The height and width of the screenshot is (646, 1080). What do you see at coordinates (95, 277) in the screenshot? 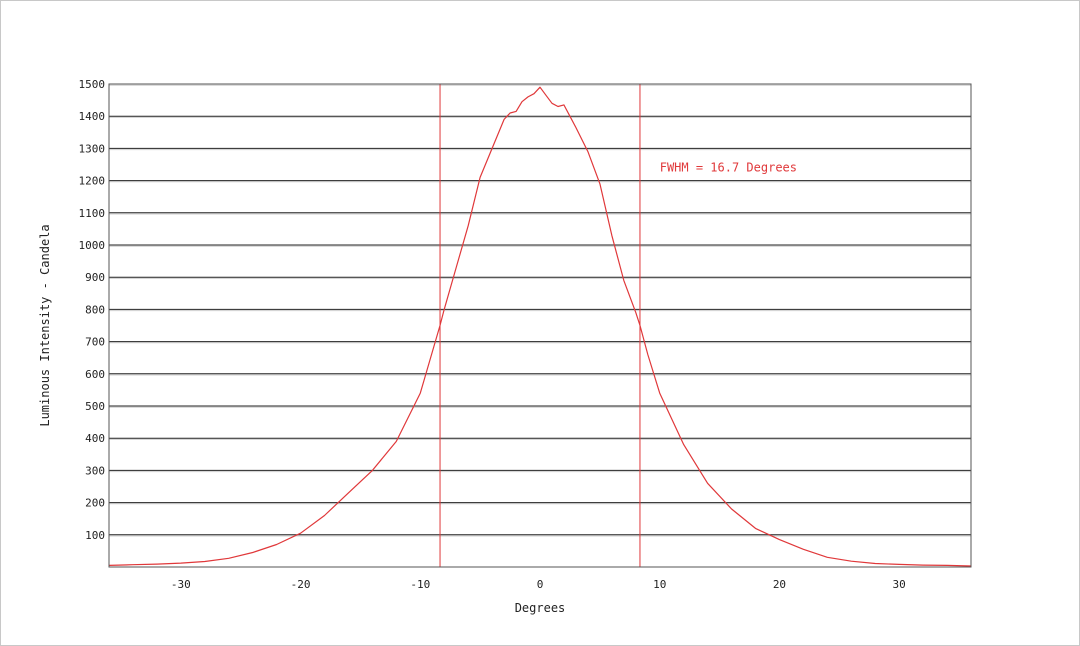
I see `y-tick-label: 900` at bounding box center [95, 277].